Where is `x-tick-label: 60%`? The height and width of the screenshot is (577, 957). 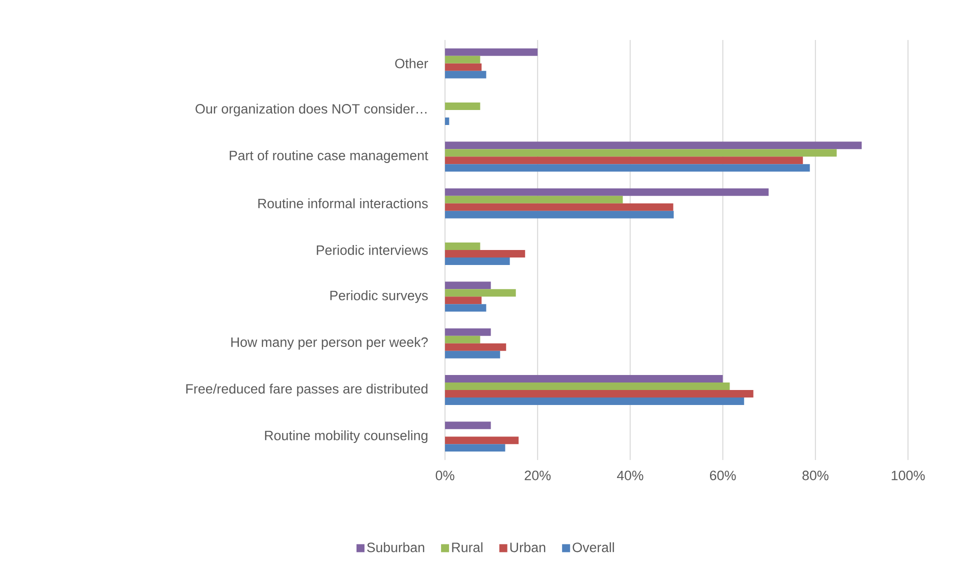 x-tick-label: 60% is located at coordinates (723, 475).